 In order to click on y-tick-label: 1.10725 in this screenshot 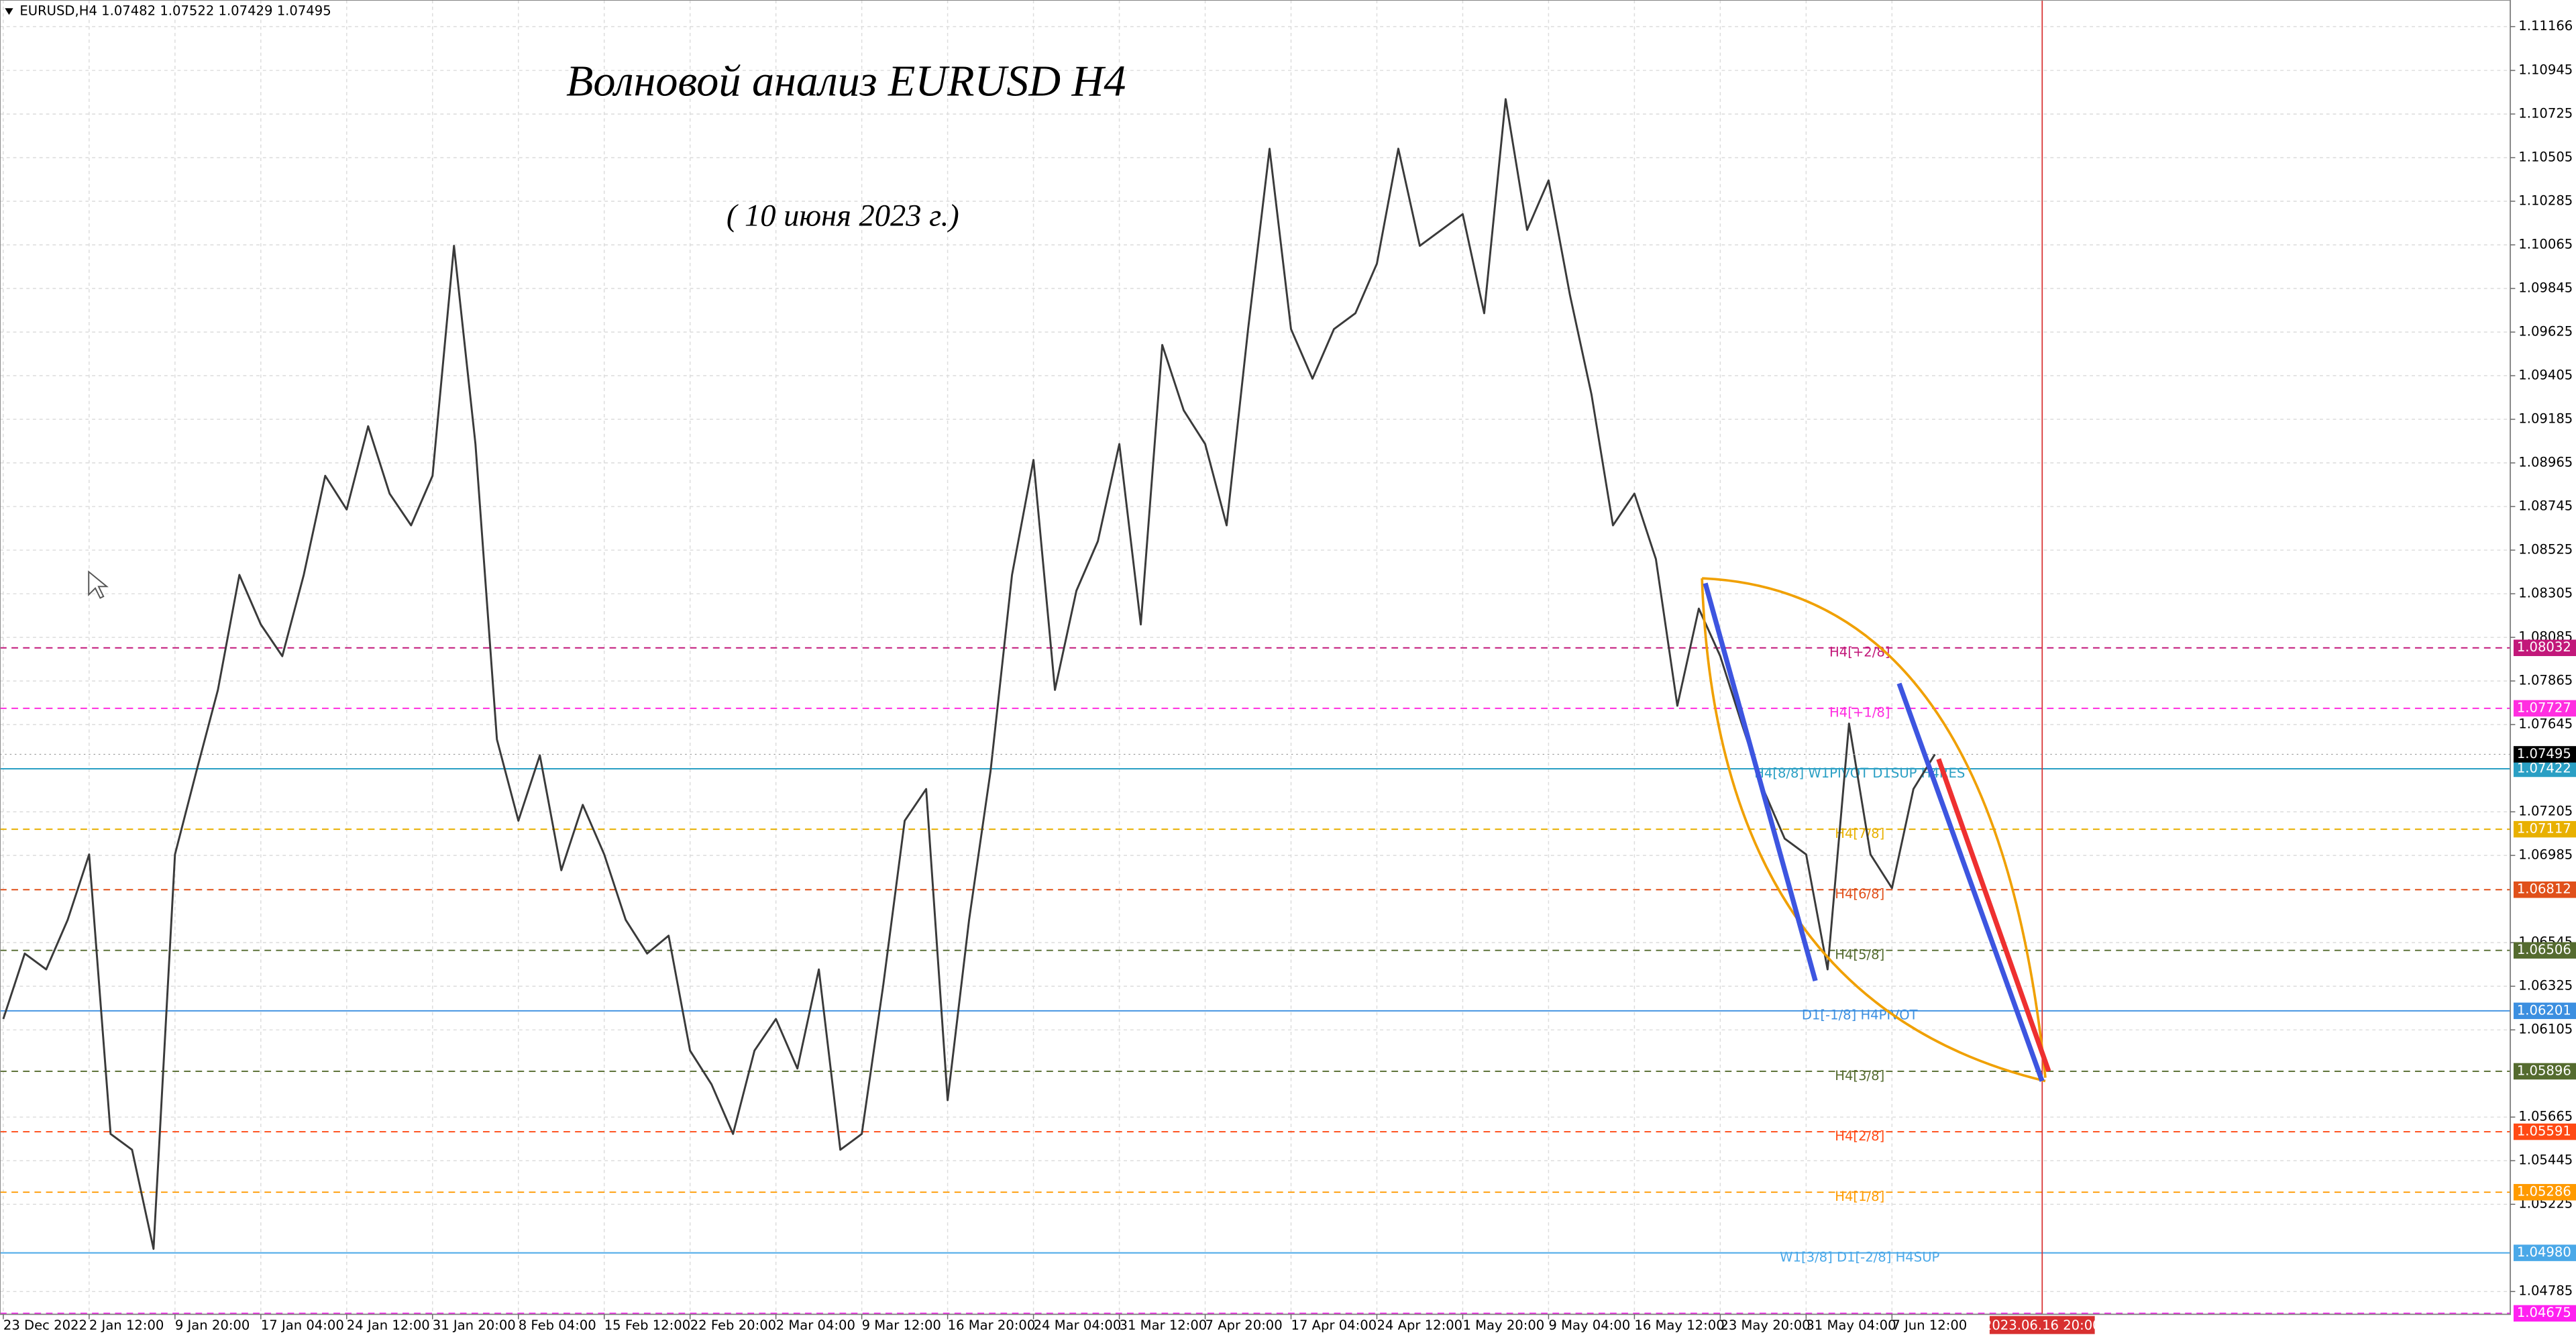, I will do `click(2545, 113)`.